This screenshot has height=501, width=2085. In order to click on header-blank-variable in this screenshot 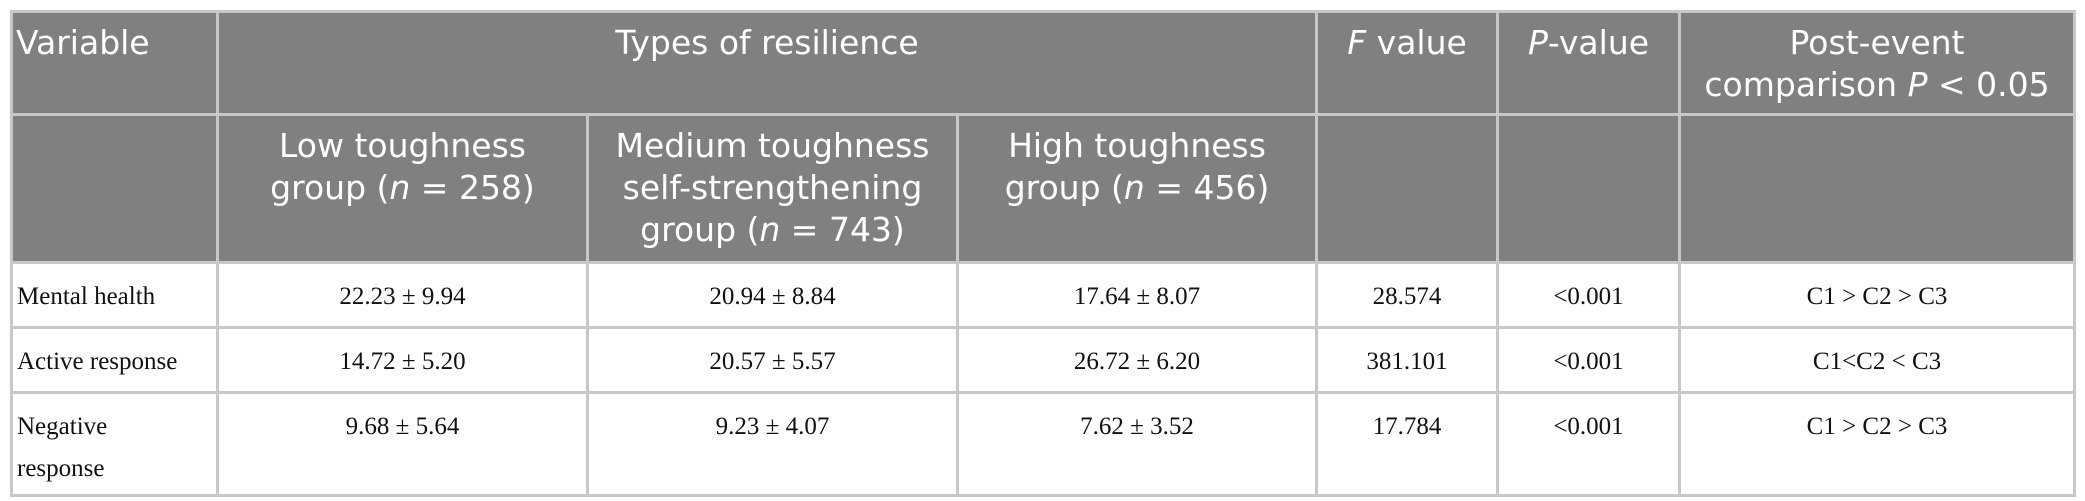, I will do `click(114, 188)`.